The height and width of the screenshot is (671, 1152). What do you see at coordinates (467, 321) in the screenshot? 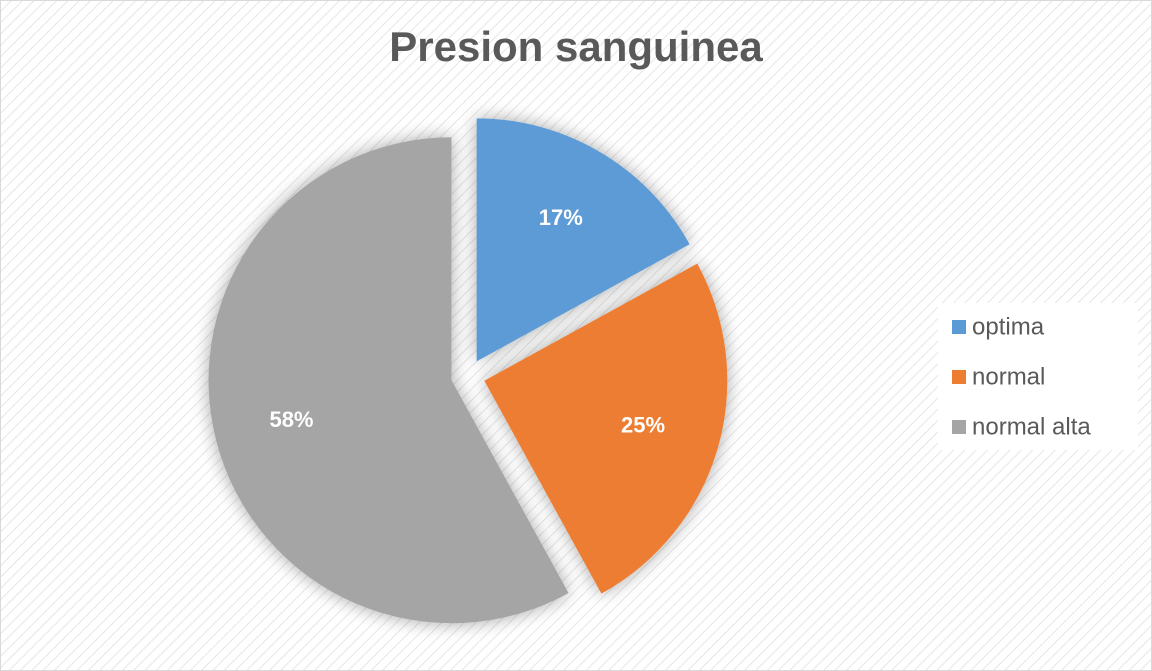
I see `data-labels: 17% 25% 58%` at bounding box center [467, 321].